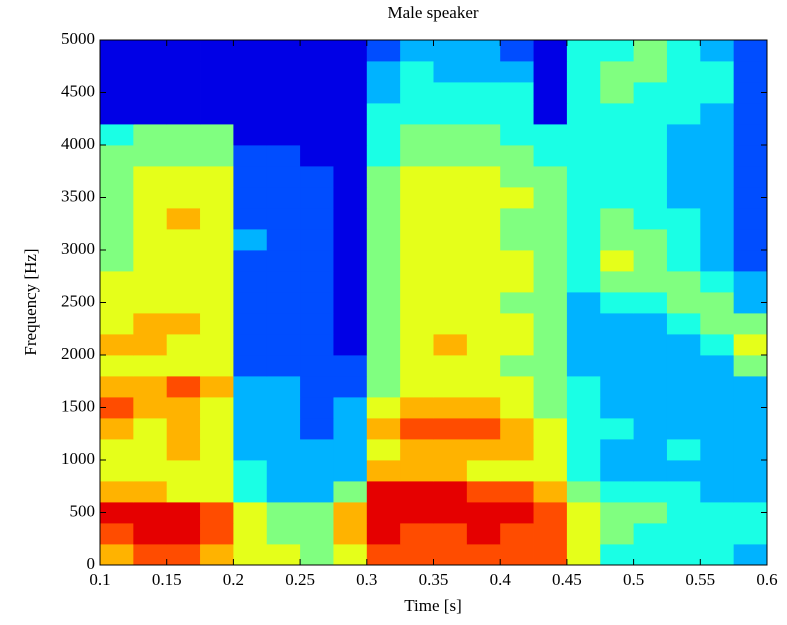 This screenshot has width=787, height=625. What do you see at coordinates (78, 90) in the screenshot?
I see `y-tick-label: 4500` at bounding box center [78, 90].